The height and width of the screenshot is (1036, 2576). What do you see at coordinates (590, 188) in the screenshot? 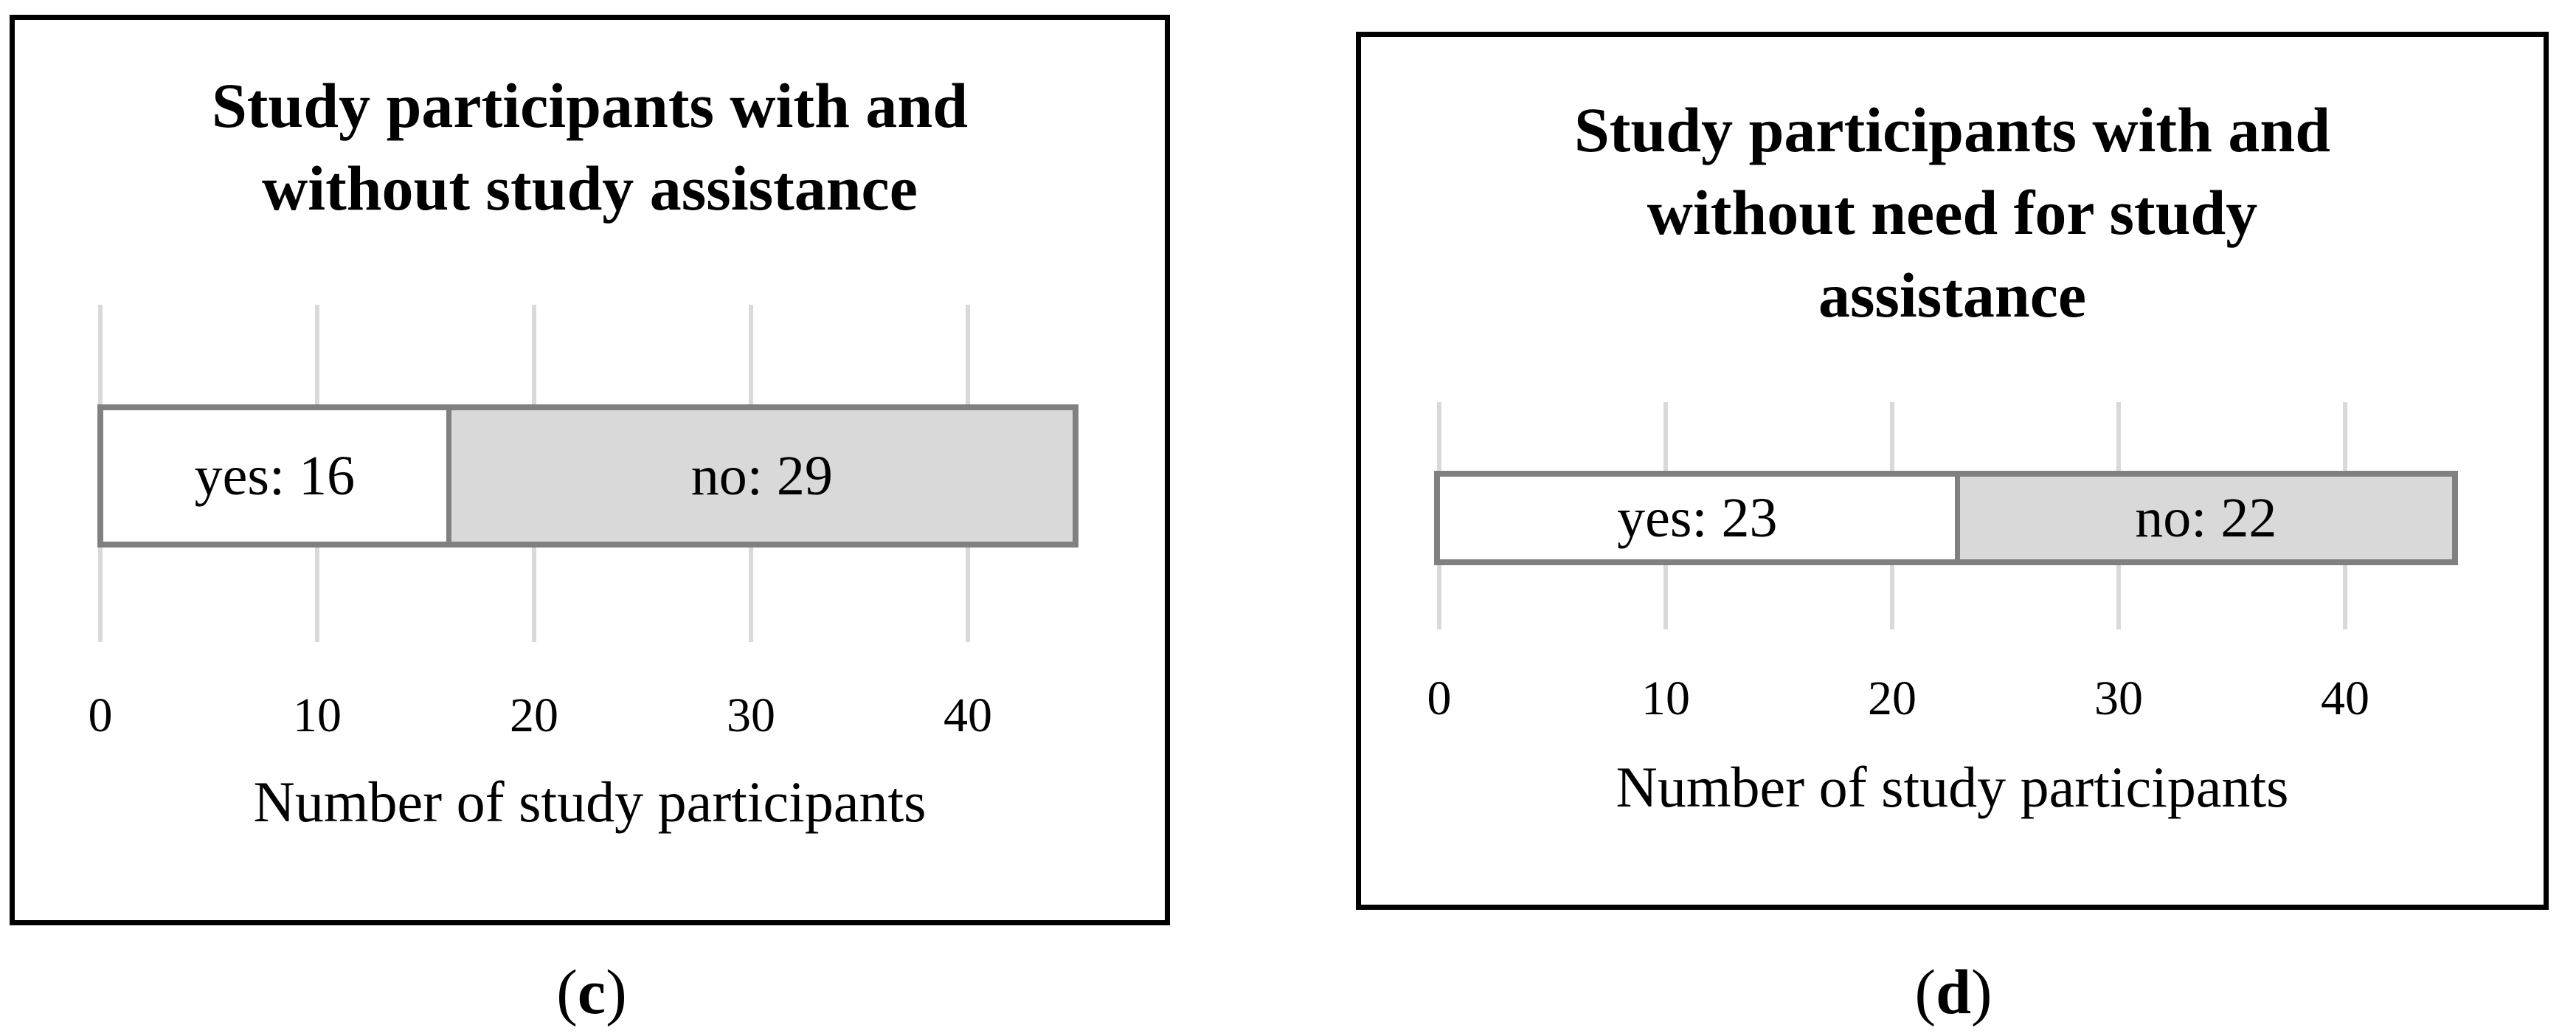
I see `chart-title-line: without study assistance` at bounding box center [590, 188].